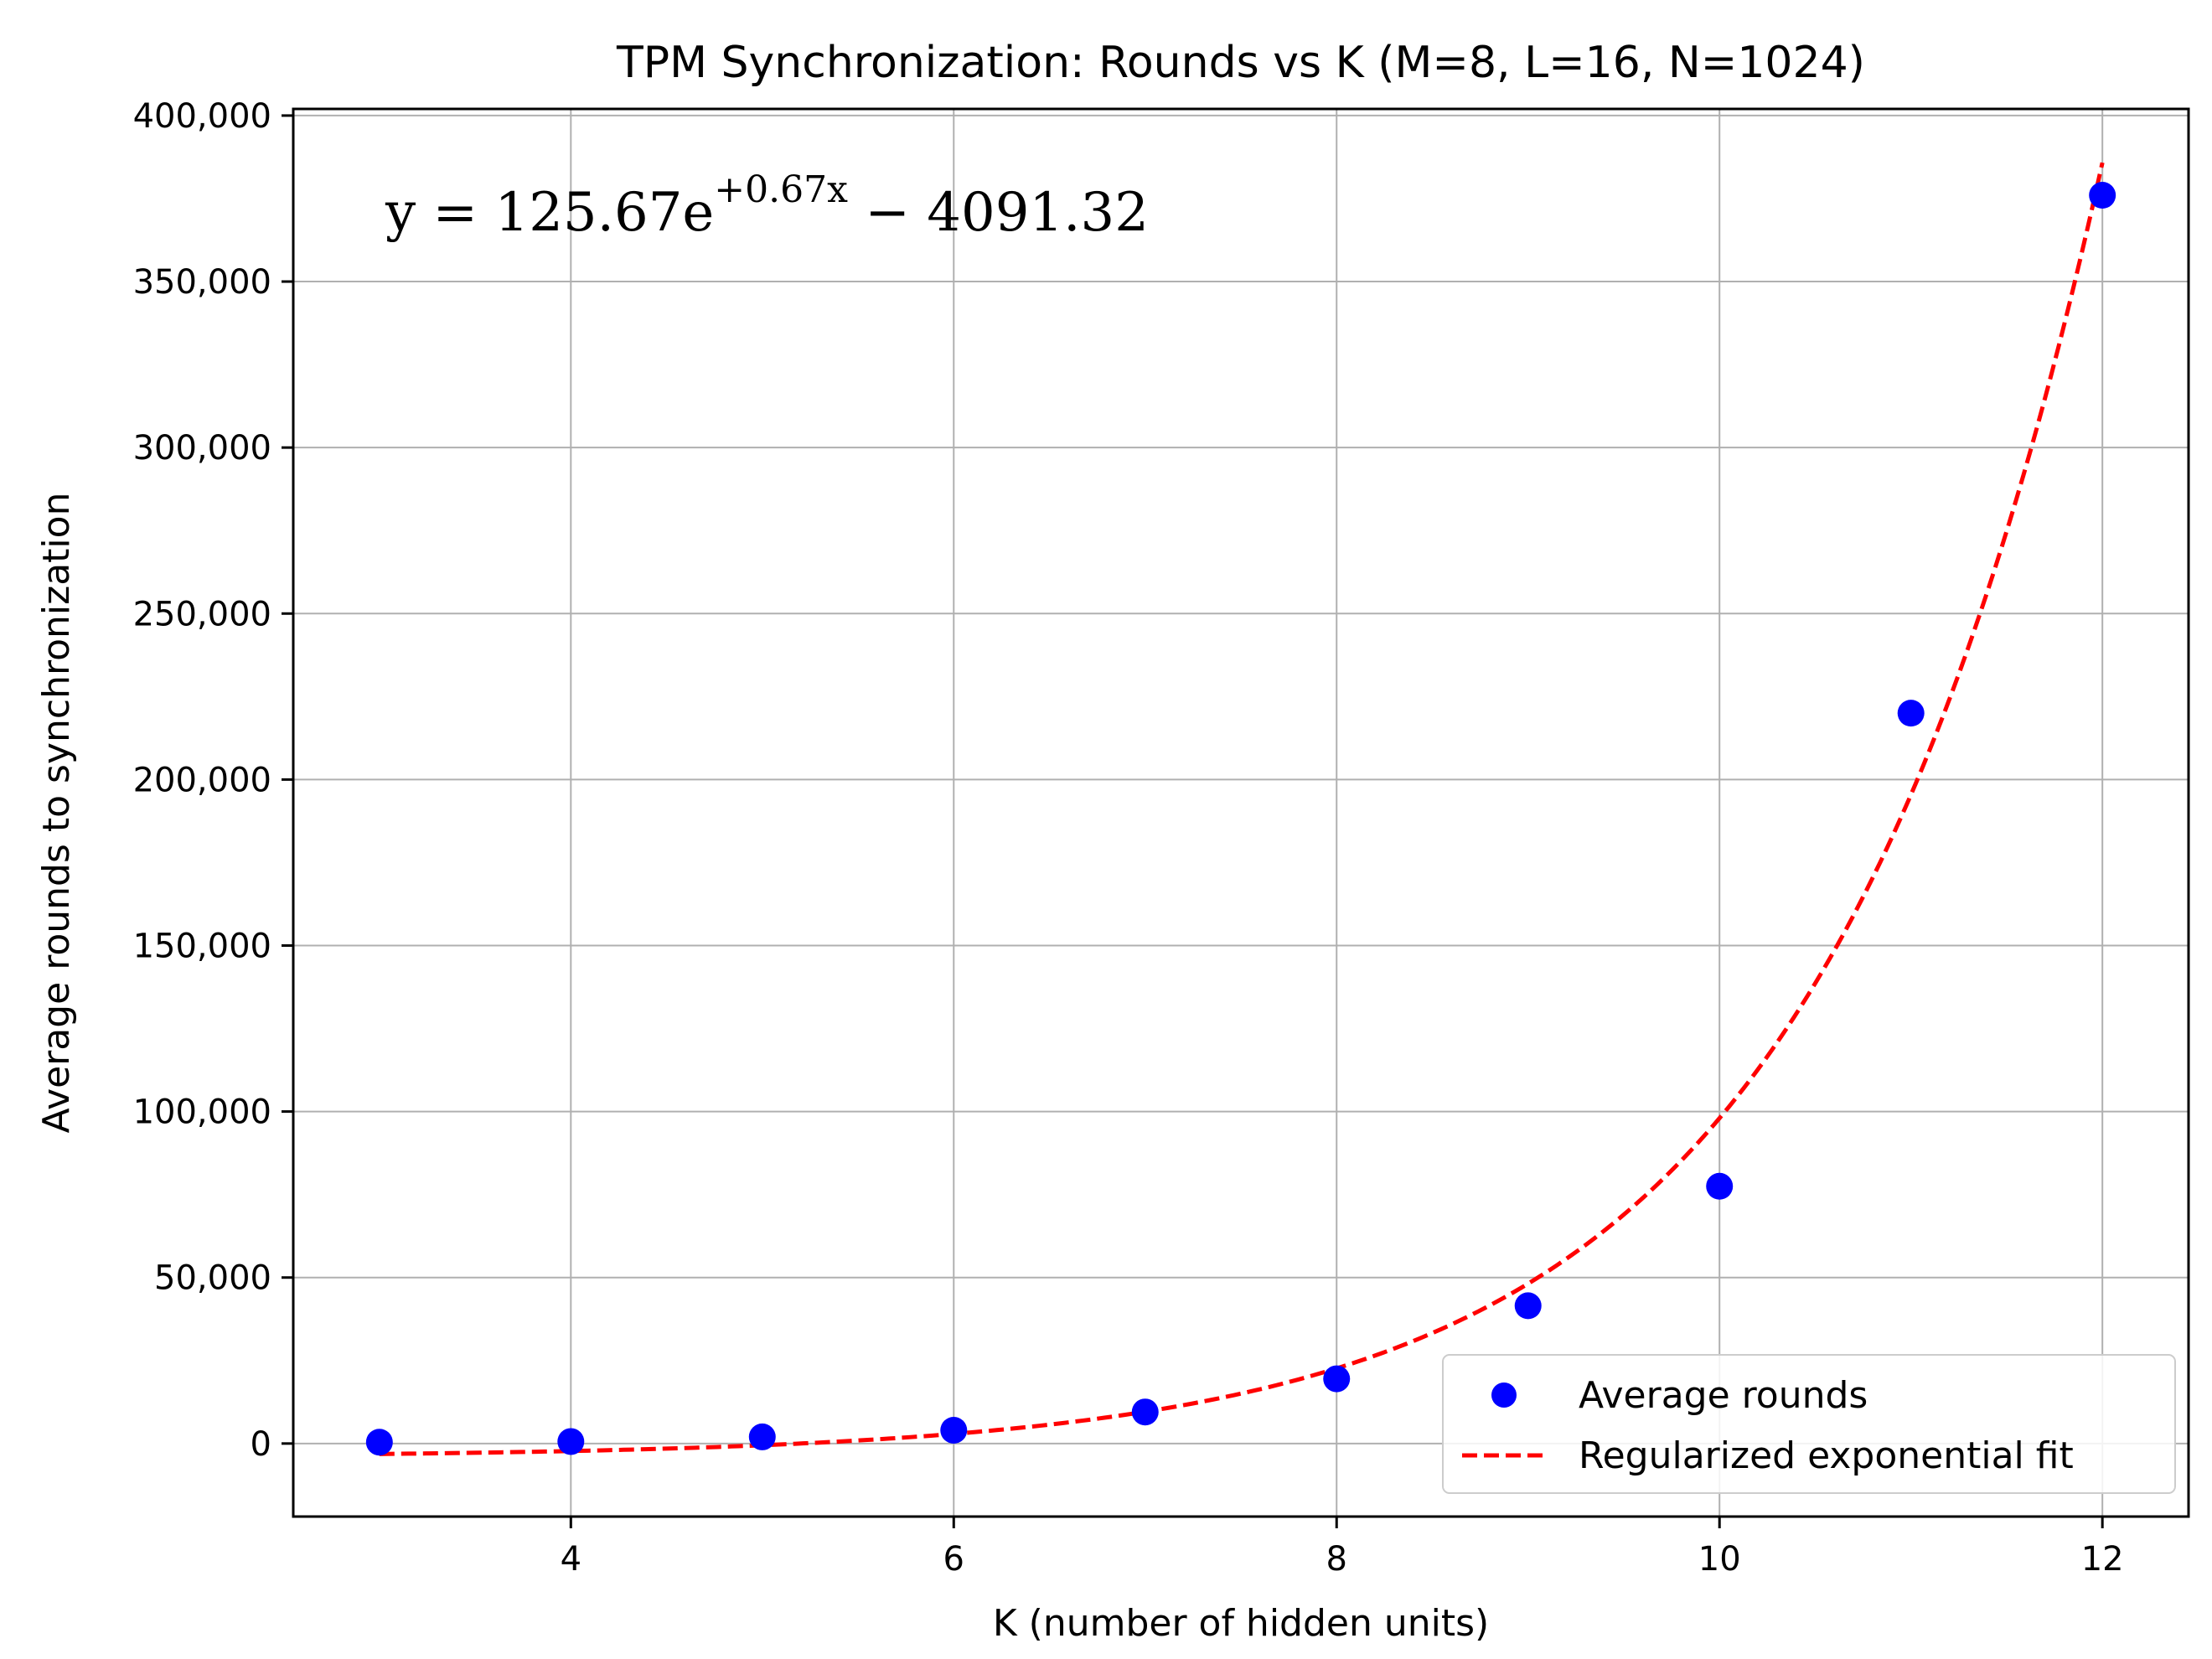  What do you see at coordinates (953, 1559) in the screenshot?
I see `x-tick-label: 6` at bounding box center [953, 1559].